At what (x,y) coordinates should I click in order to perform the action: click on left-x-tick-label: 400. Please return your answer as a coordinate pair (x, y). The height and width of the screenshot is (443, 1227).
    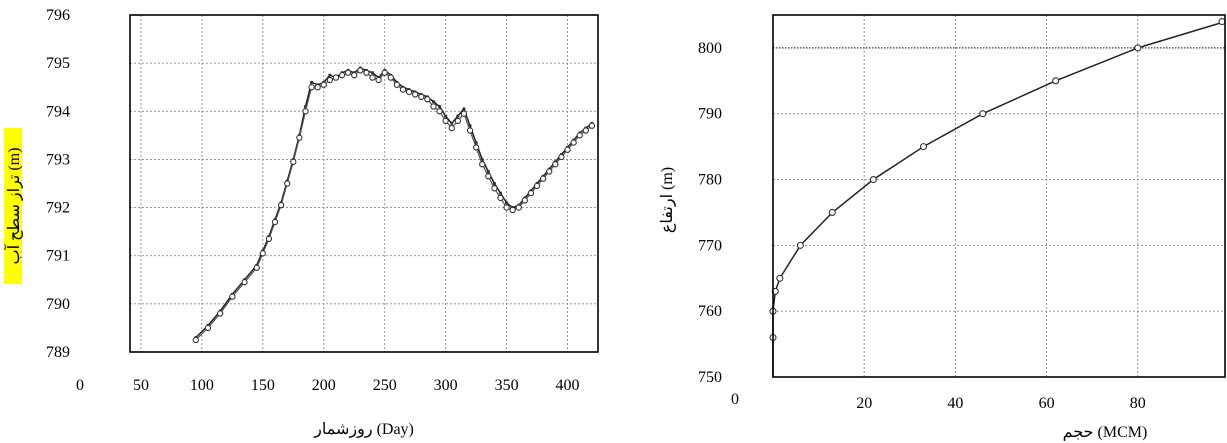
    Looking at the image, I should click on (568, 385).